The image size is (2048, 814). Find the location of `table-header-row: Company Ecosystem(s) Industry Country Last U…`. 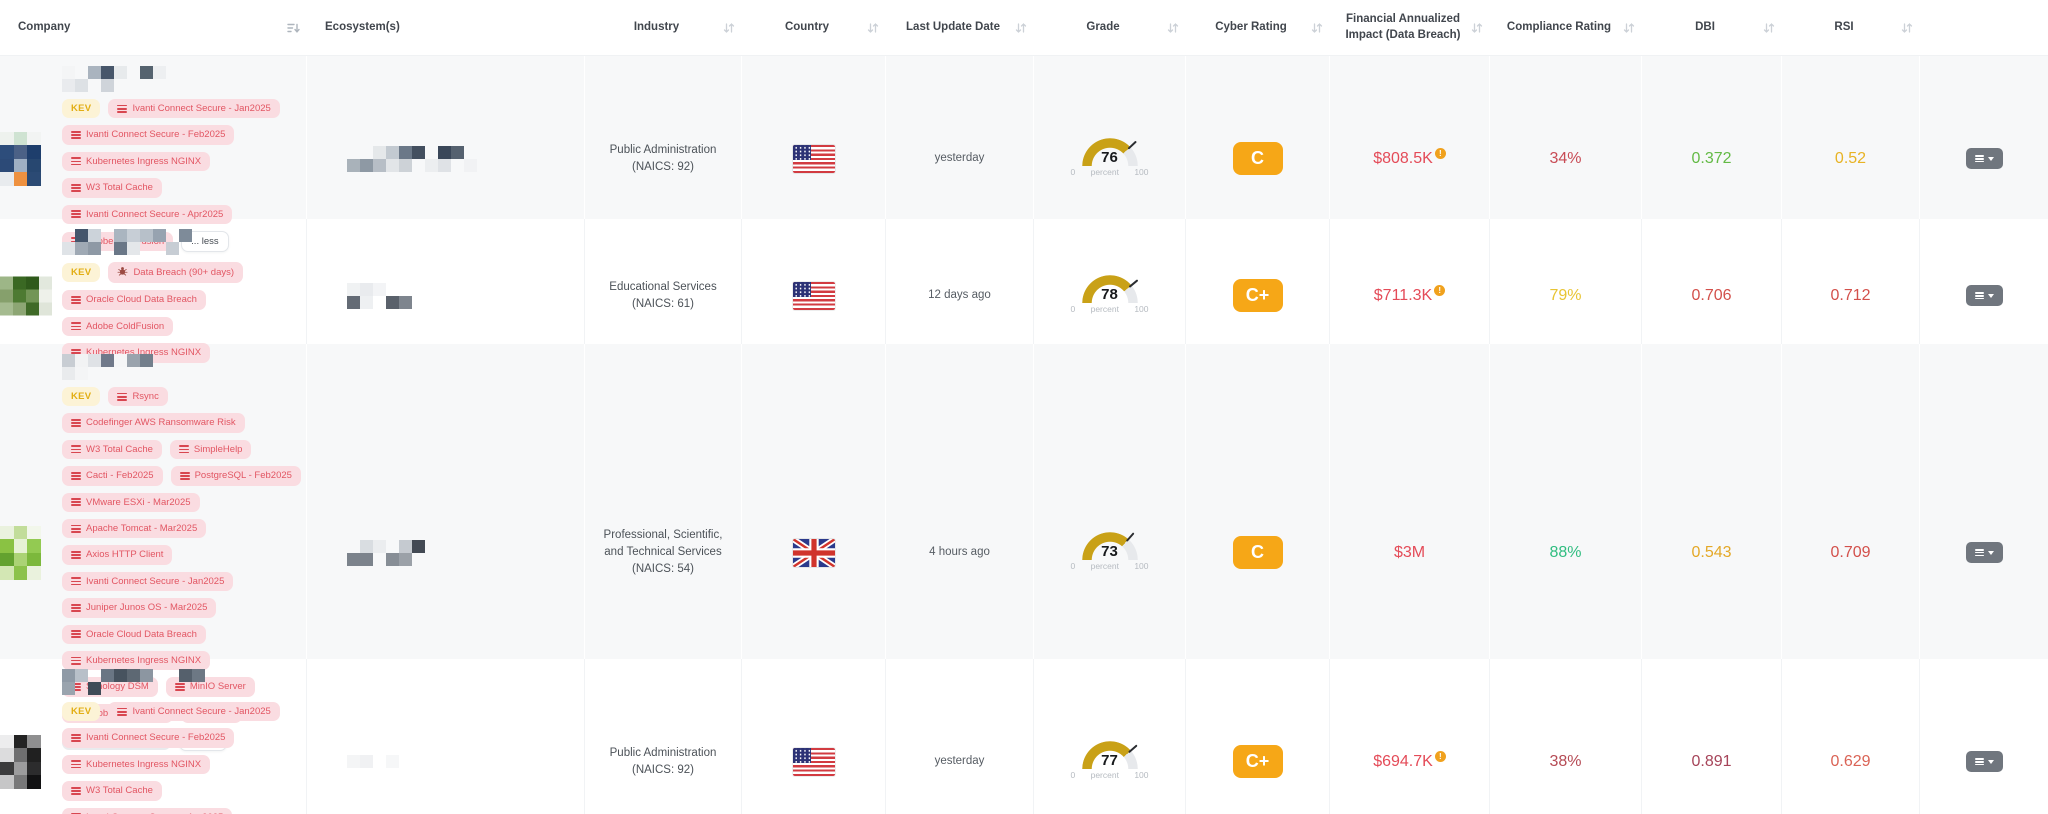

table-header-row: Company Ecosystem(s) Industry Country Last U… is located at coordinates (1024, 28).